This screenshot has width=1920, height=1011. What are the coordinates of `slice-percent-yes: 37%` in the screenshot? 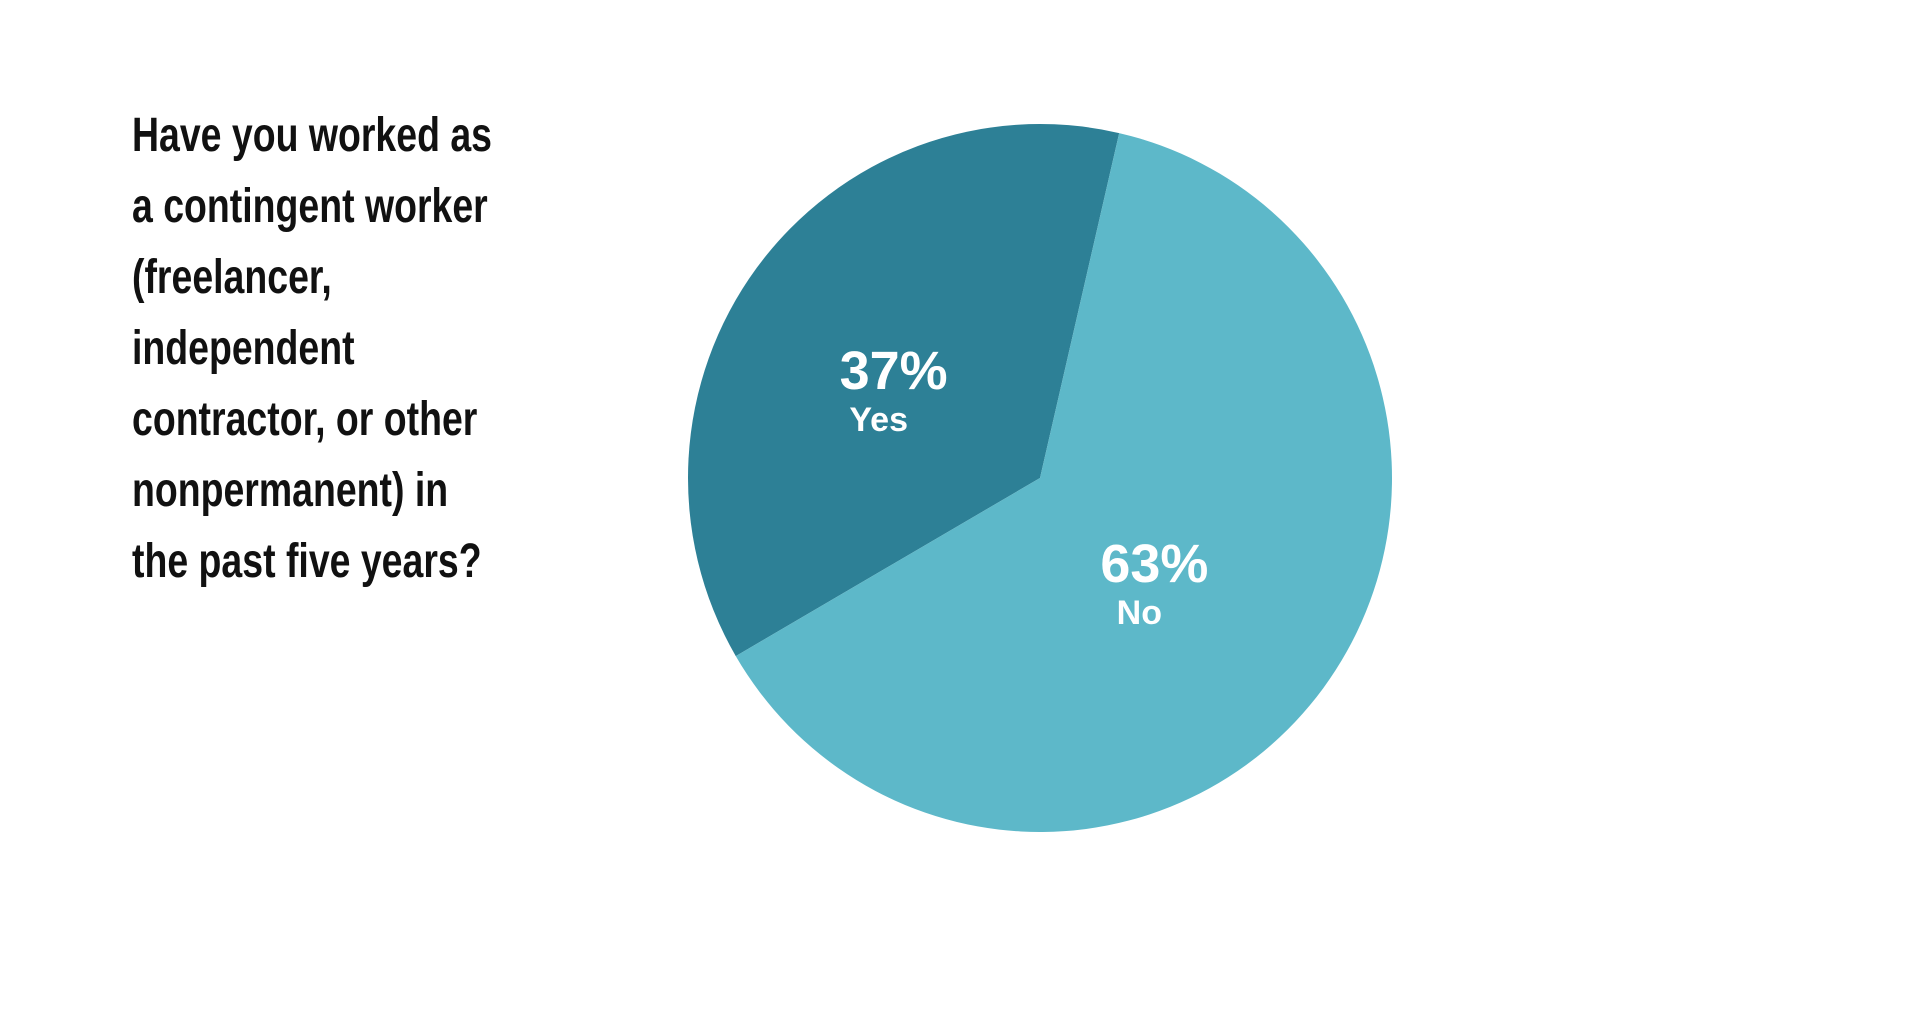 It's located at (894, 371).